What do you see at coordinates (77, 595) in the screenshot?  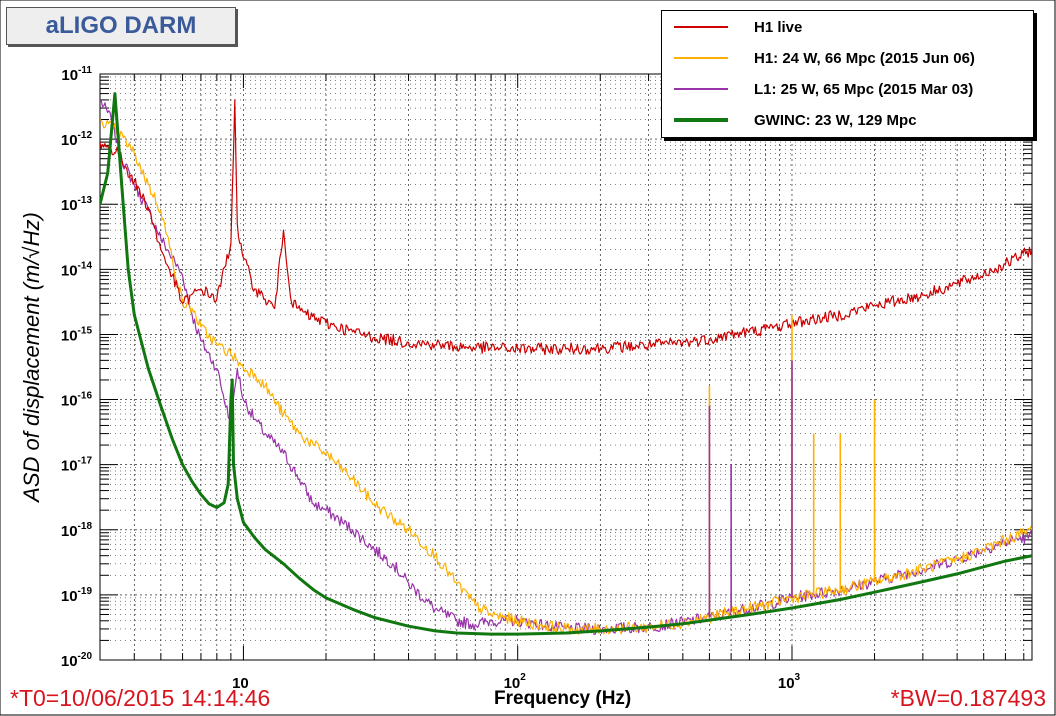 I see `y-tick-label: 10-19` at bounding box center [77, 595].